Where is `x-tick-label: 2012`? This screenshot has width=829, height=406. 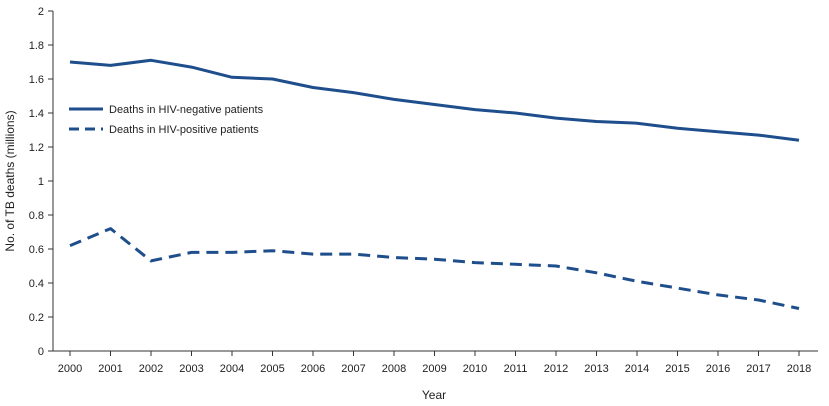
x-tick-label: 2012 is located at coordinates (556, 369).